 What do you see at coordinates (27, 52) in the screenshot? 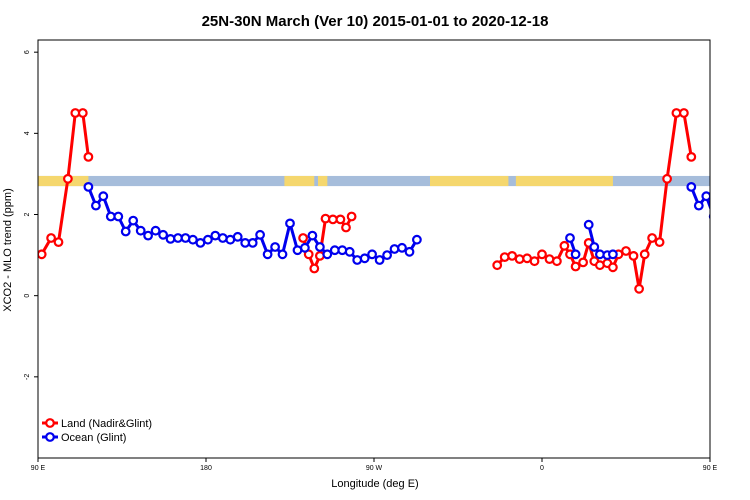
I see `y-tick-label-4: 6` at bounding box center [27, 52].